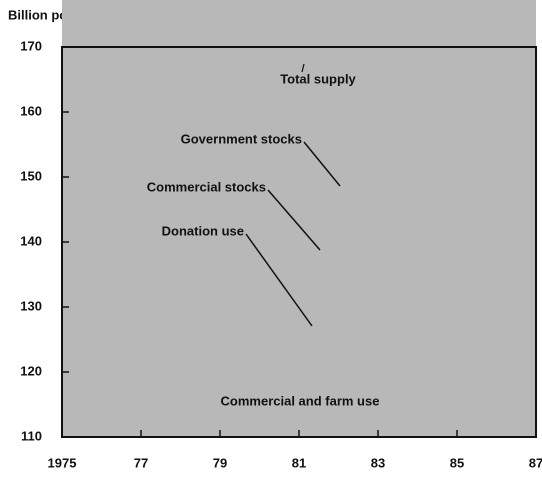  I want to click on x-tick-label: 83, so click(378, 462).